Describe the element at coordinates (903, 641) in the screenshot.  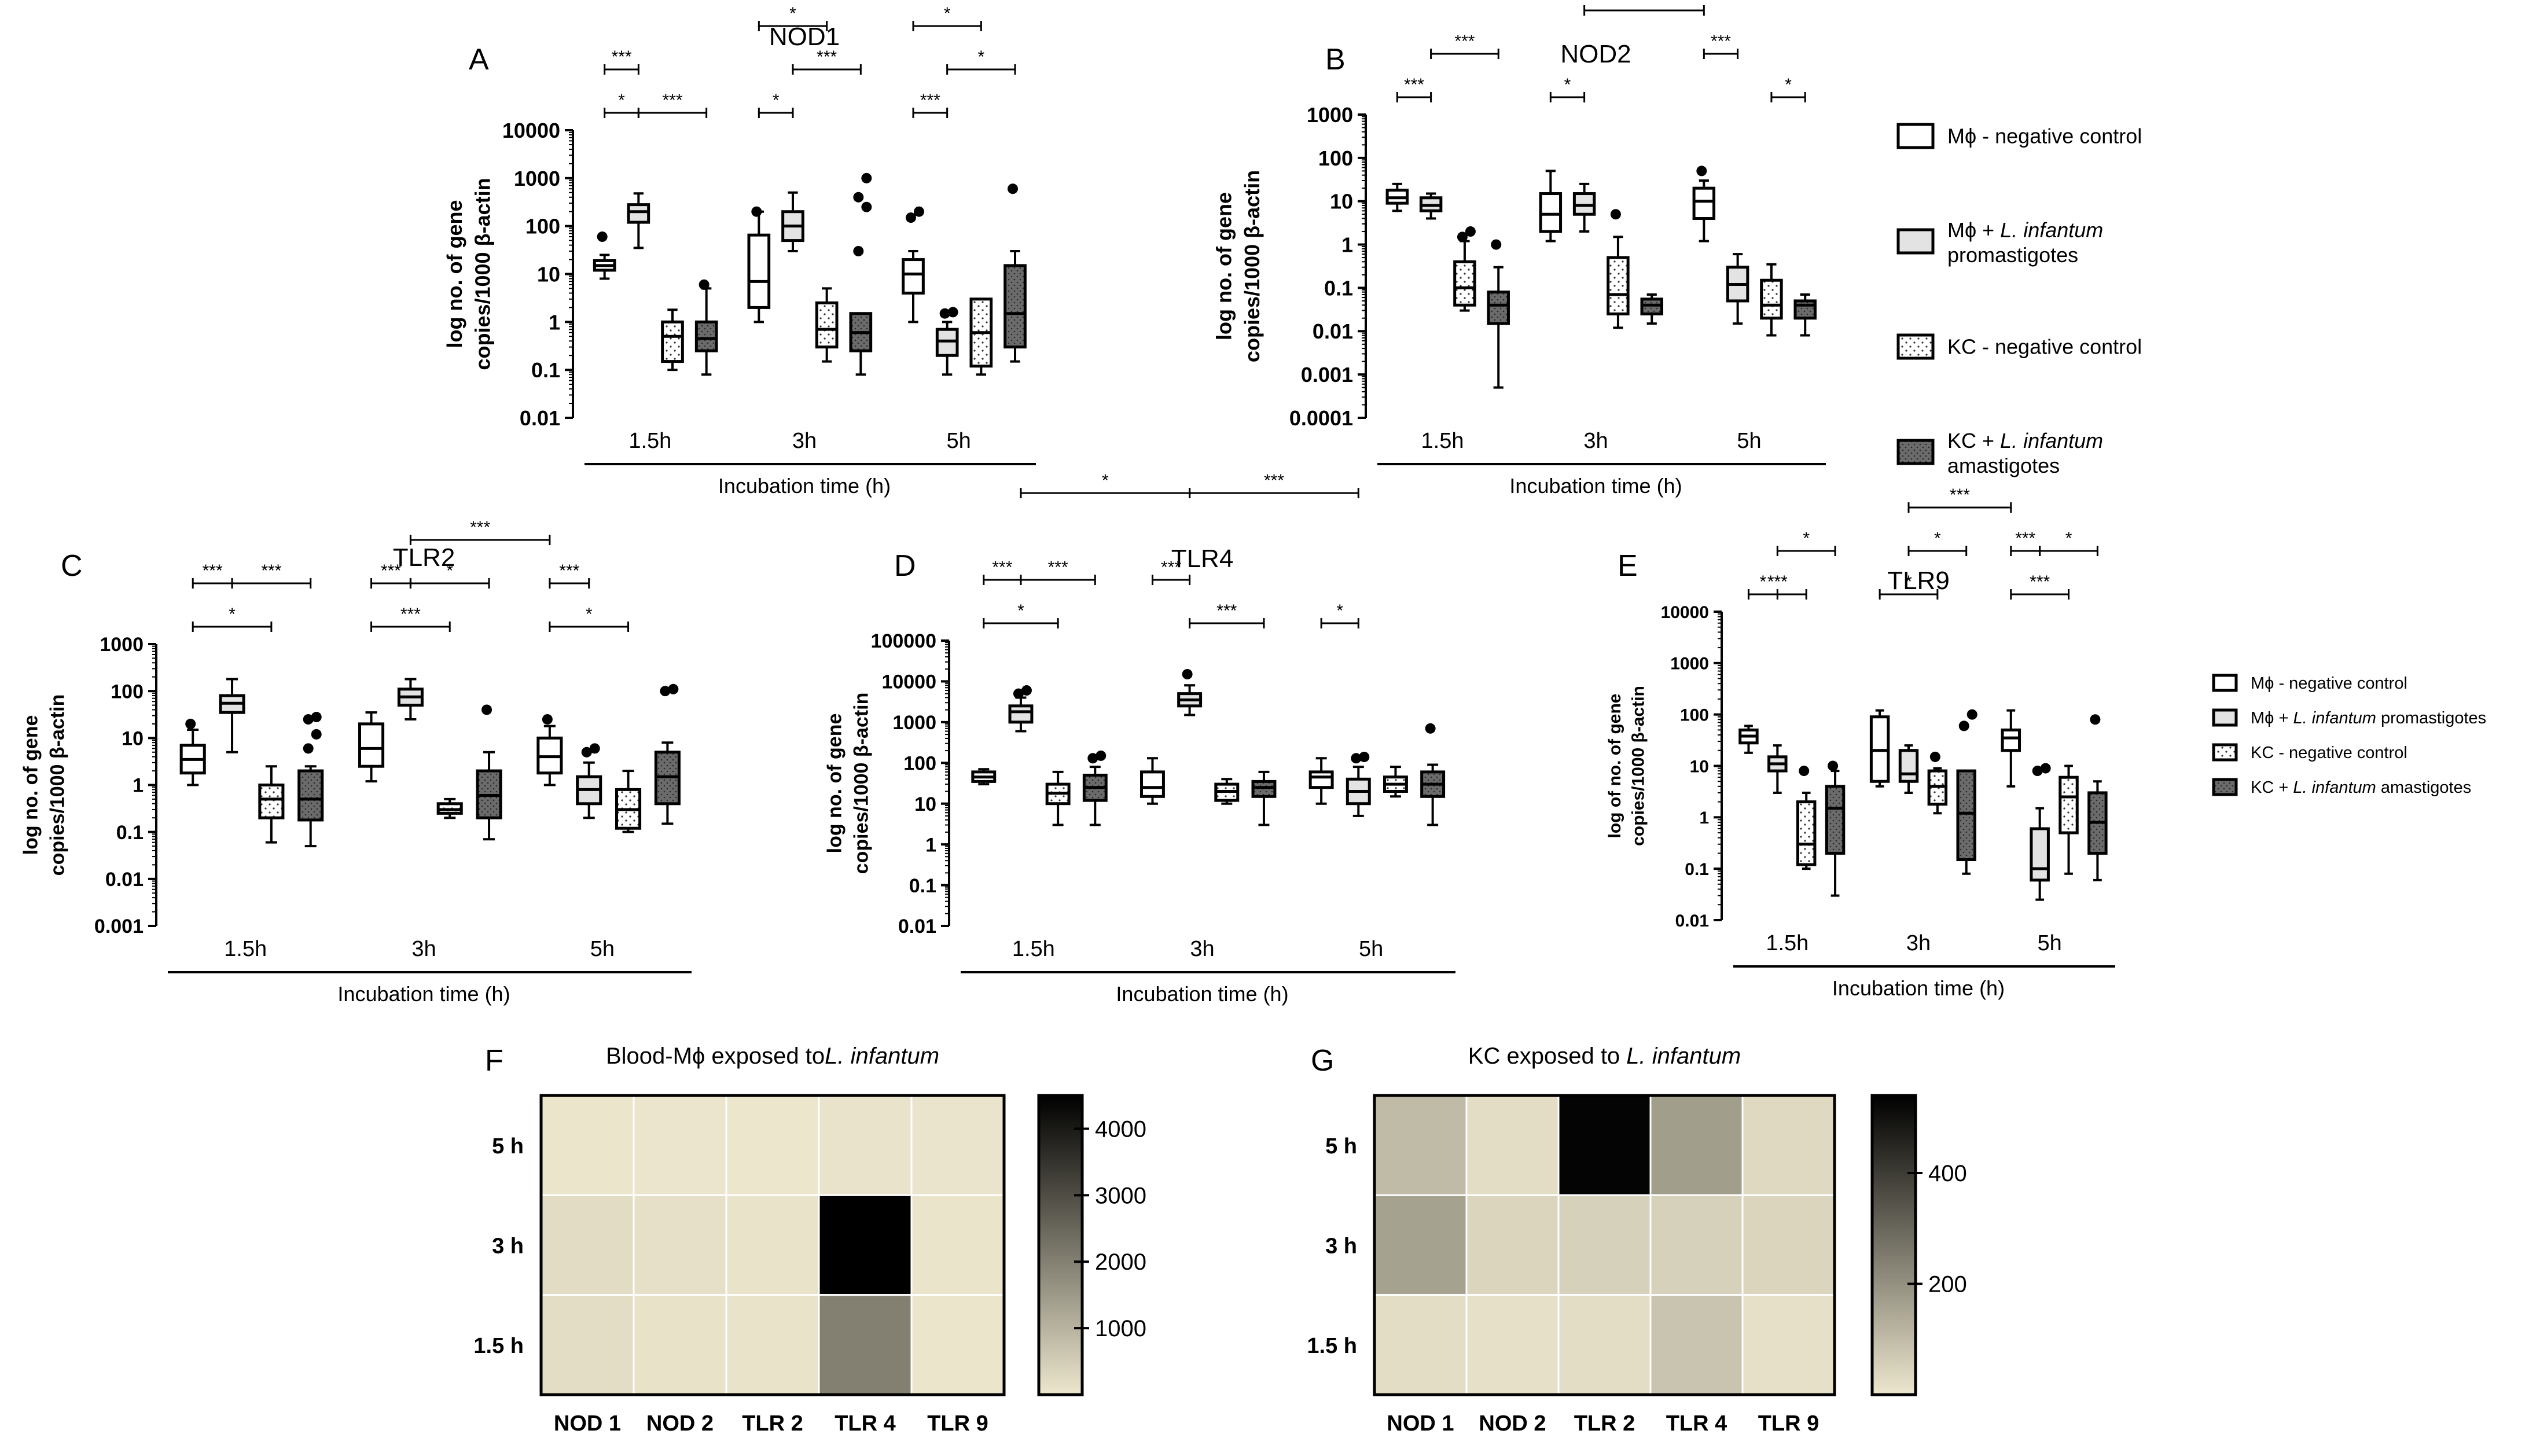
I see `y-tick-label: 100000` at that location.